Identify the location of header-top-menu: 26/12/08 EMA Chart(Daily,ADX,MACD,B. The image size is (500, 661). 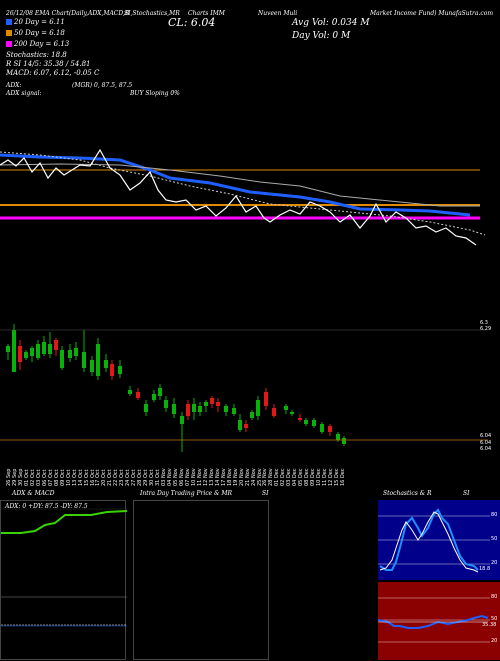
(68, 13).